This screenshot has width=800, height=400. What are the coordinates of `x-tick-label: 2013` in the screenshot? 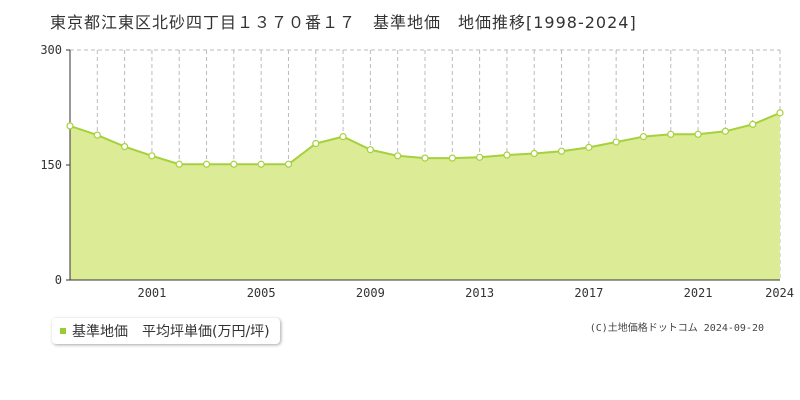 It's located at (479, 293).